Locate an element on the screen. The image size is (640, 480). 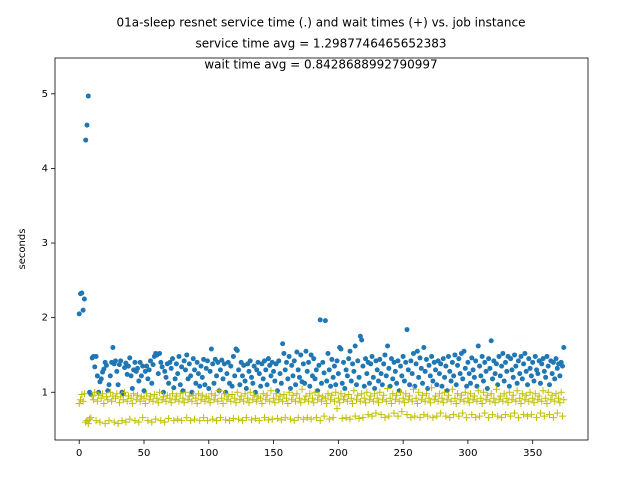
x-tick-label: 100 is located at coordinates (208, 453).